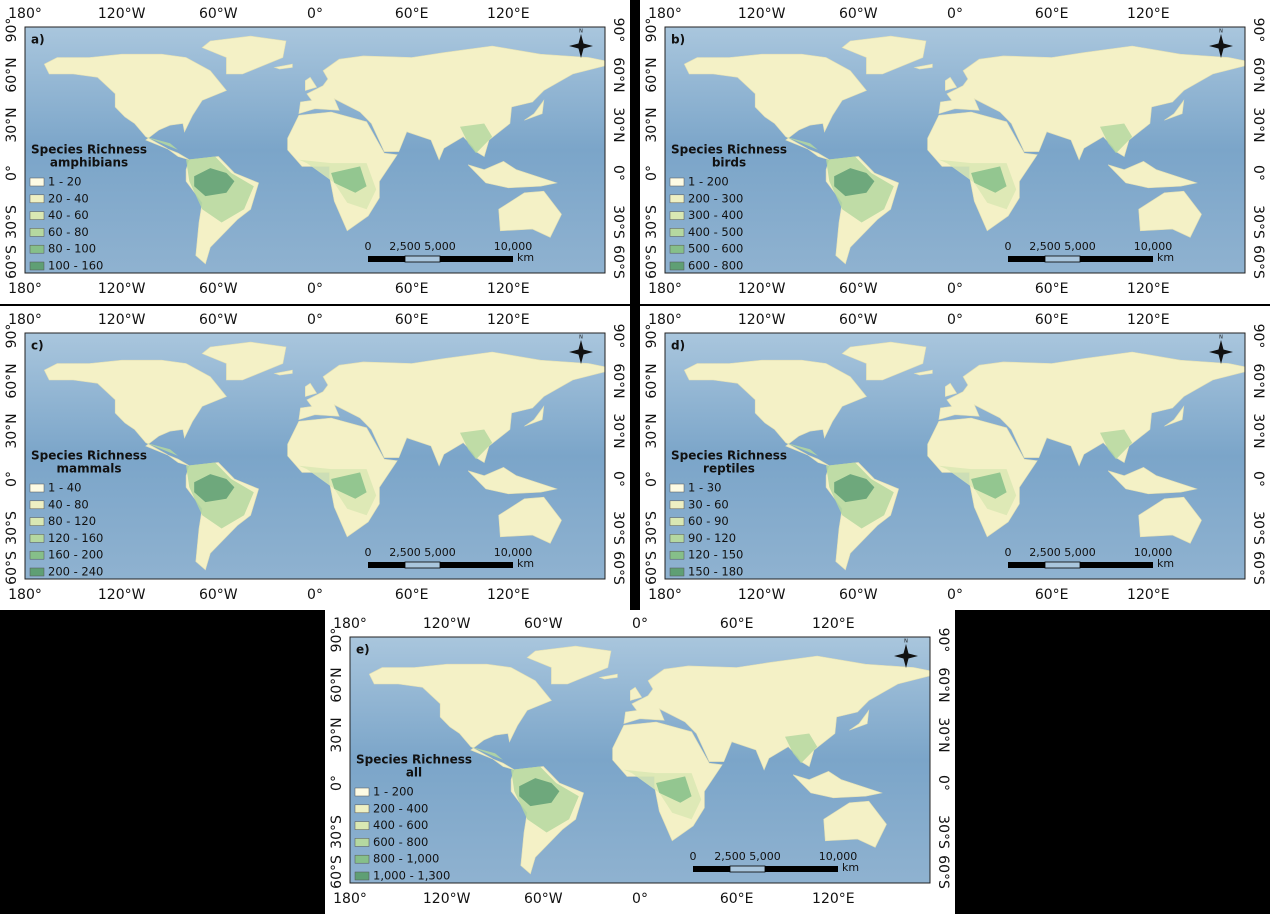 The height and width of the screenshot is (914, 1270). I want to click on legend-subtitle: birds, so click(729, 163).